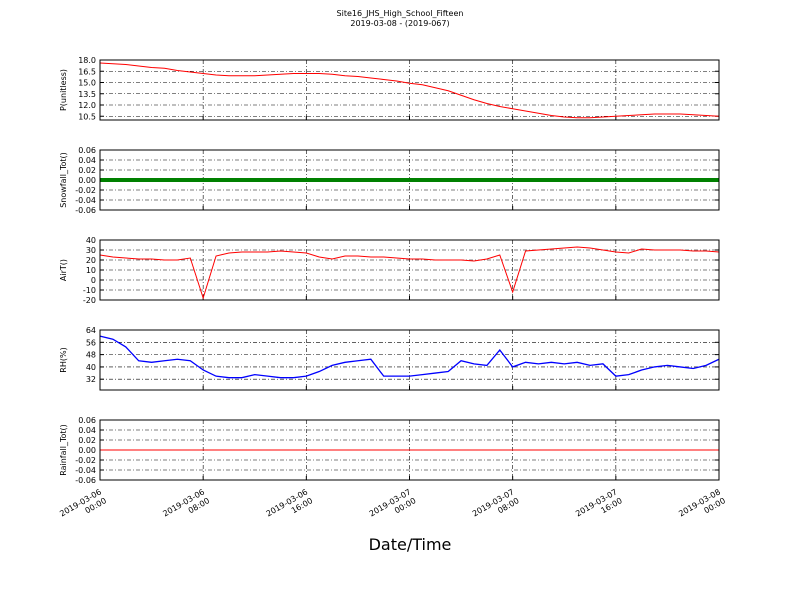 This screenshot has height=600, width=800. Describe the element at coordinates (91, 342) in the screenshot. I see `y-tick-label: 56` at that location.